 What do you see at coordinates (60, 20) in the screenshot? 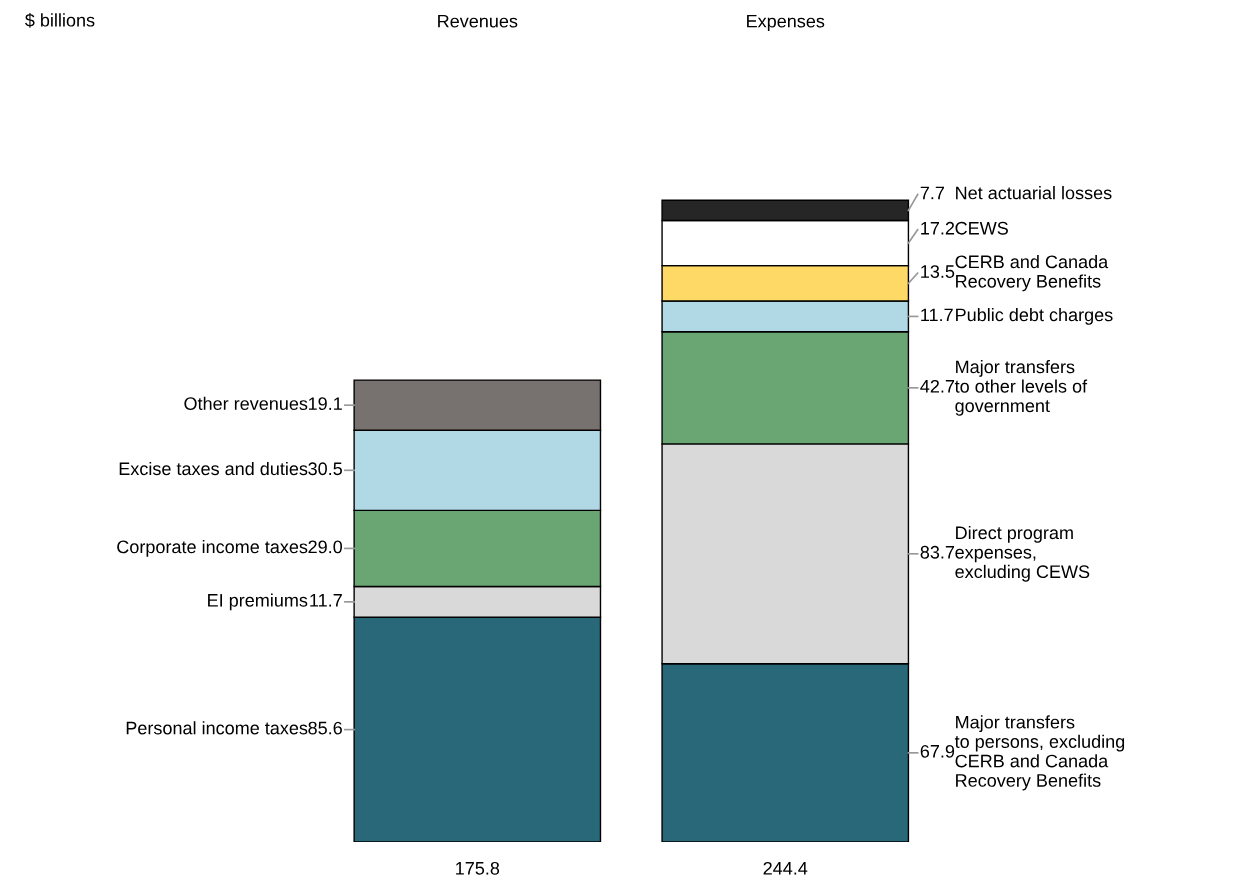
I see `text: $ billions` at bounding box center [60, 20].